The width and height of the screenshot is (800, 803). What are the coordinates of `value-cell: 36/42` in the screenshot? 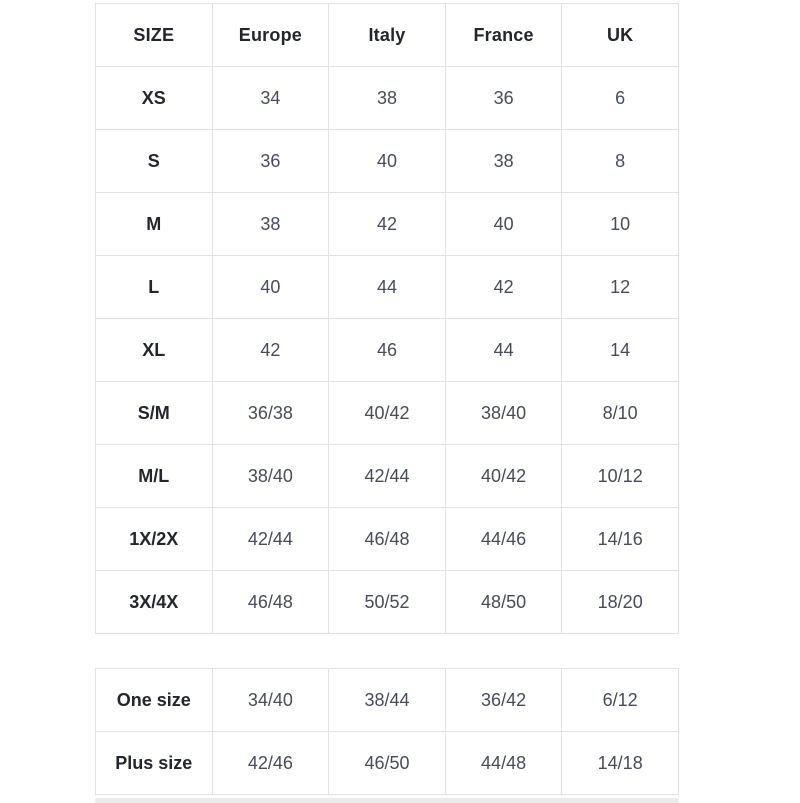 It's located at (503, 700).